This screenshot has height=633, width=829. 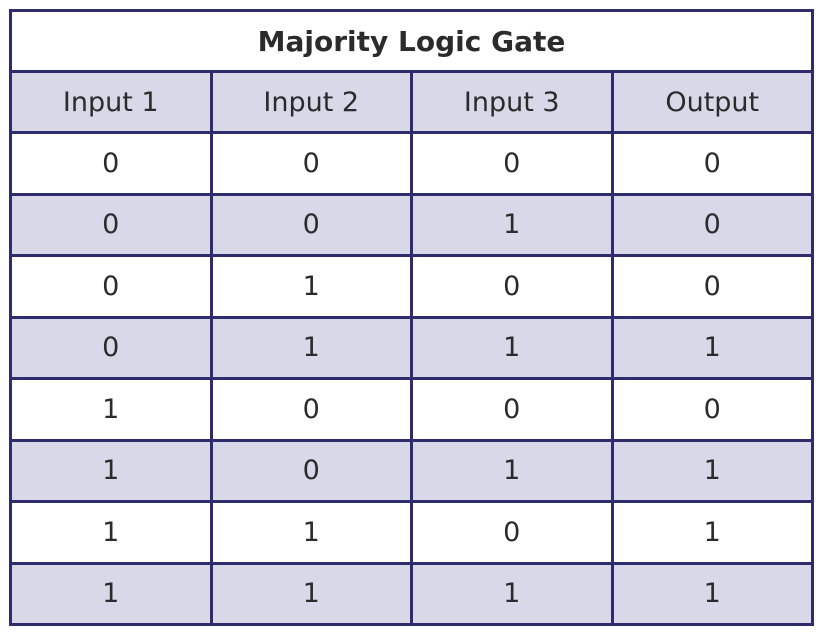 I want to click on table-title: Majority Logic Gate, so click(x=411, y=41).